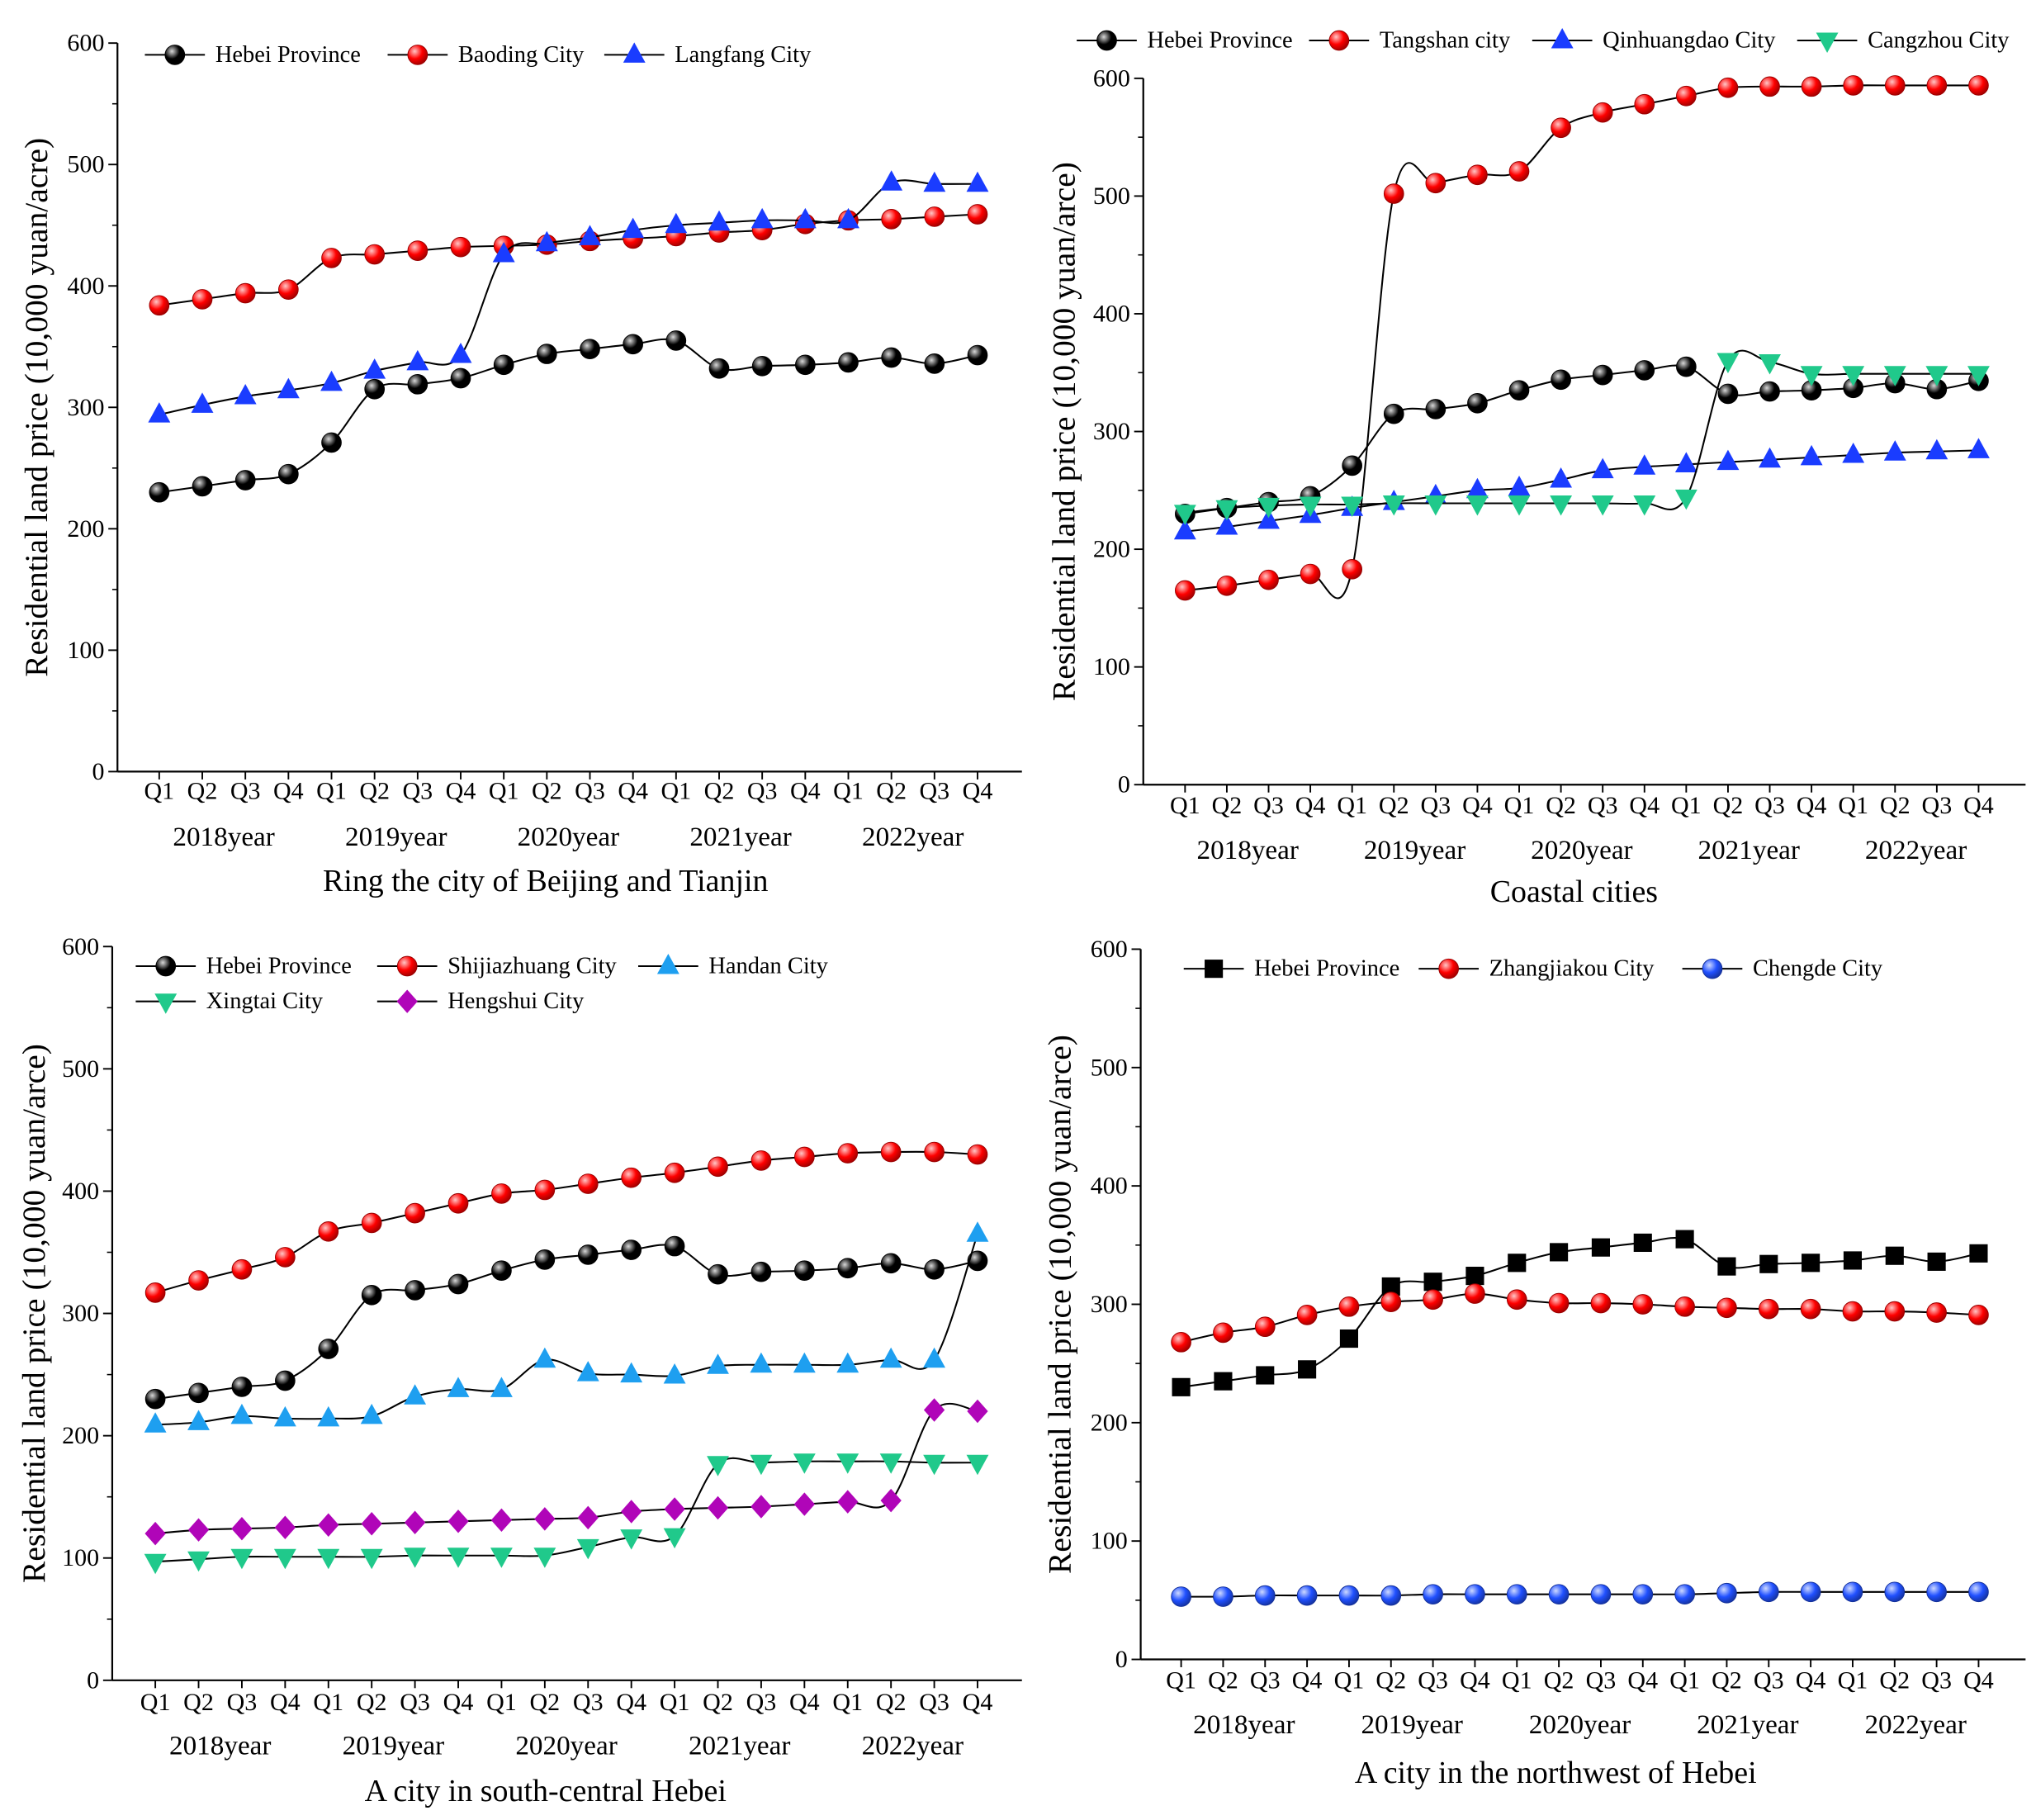 This screenshot has height=1820, width=2036. Describe the element at coordinates (80, 946) in the screenshot. I see `y-tick-label: 600` at that location.